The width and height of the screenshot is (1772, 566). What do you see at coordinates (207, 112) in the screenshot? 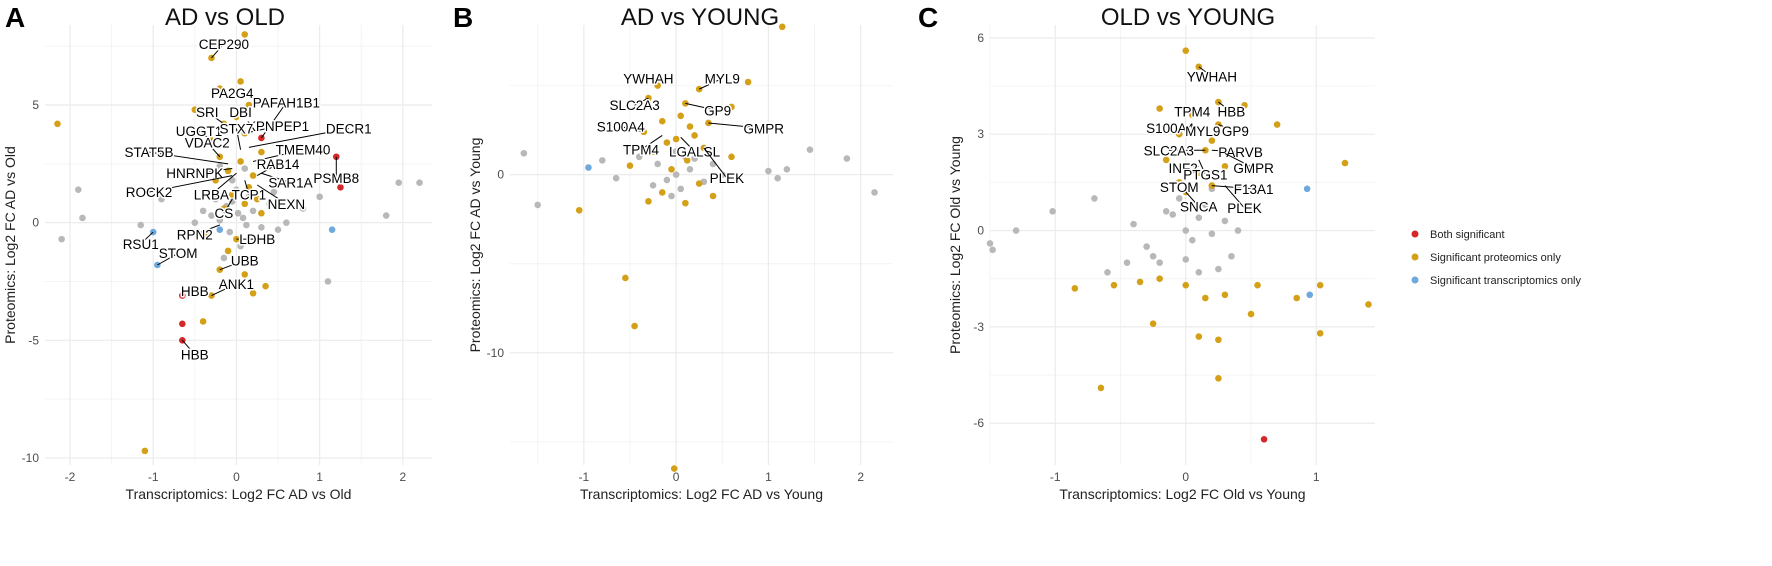
I see `gene-label: SRI` at bounding box center [207, 112].